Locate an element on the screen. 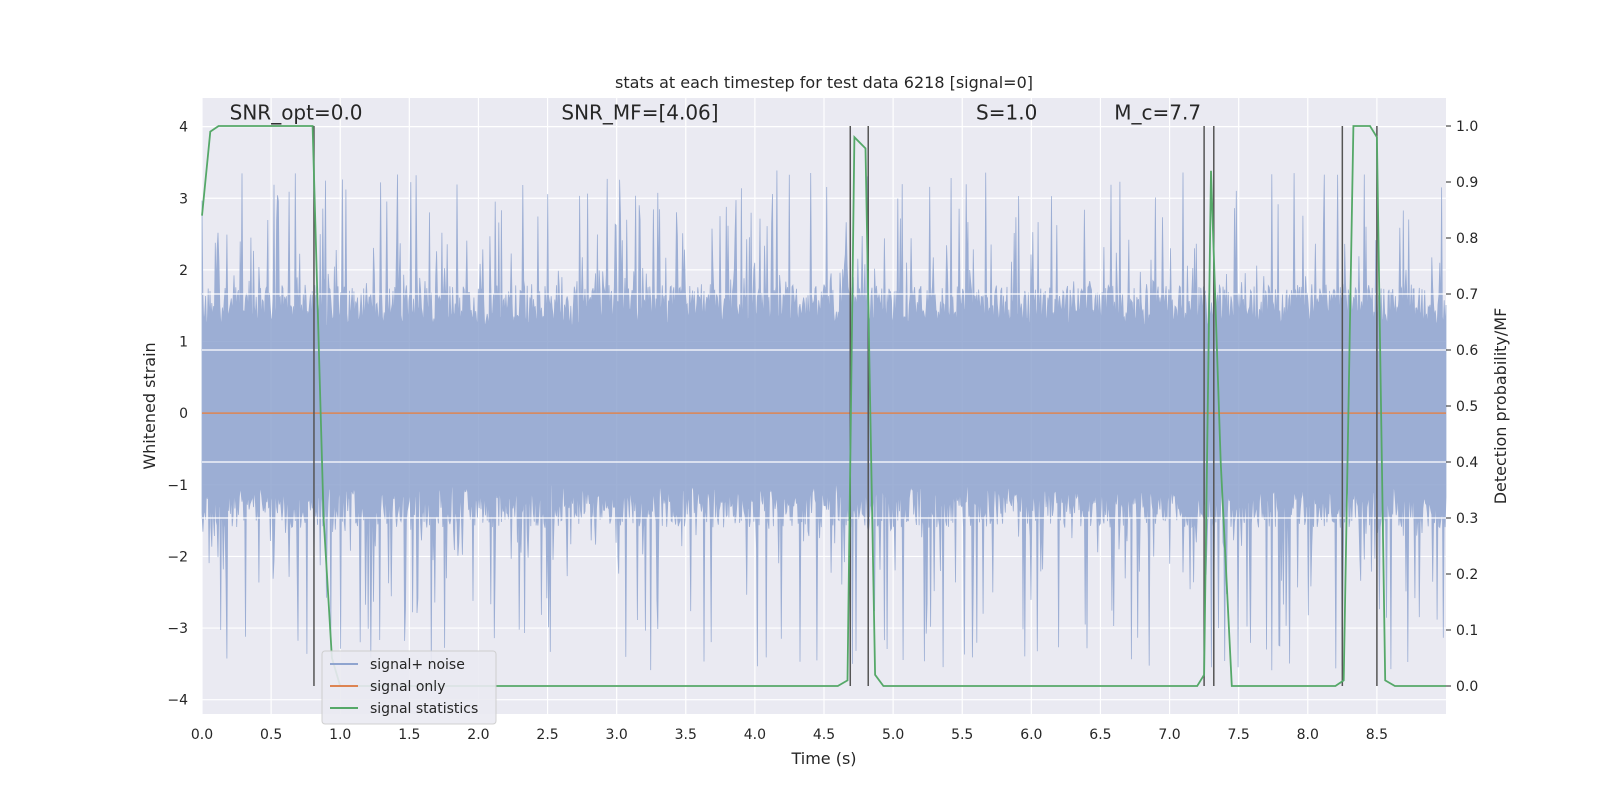 The image size is (1600, 800). y-tick-label-left: −3 is located at coordinates (177, 629).